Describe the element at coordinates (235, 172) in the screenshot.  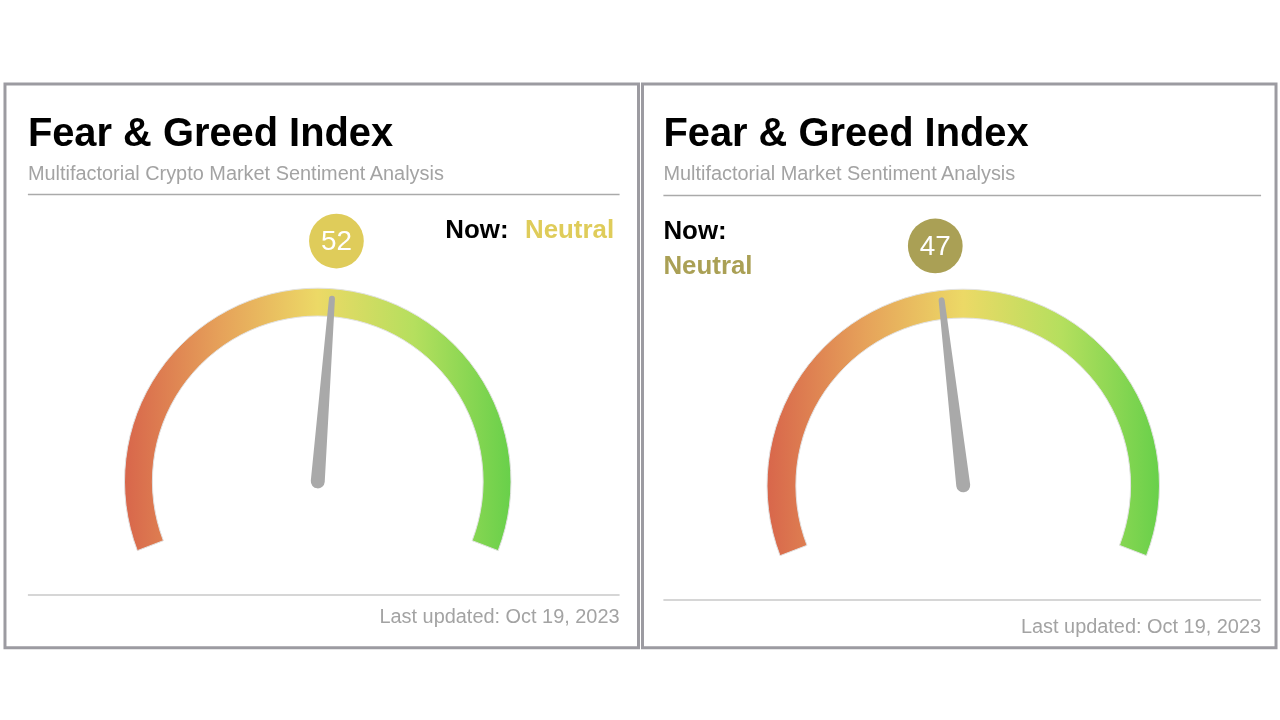
I see `text: Multifactorial Crypto Market Sentiment Analysis` at that location.